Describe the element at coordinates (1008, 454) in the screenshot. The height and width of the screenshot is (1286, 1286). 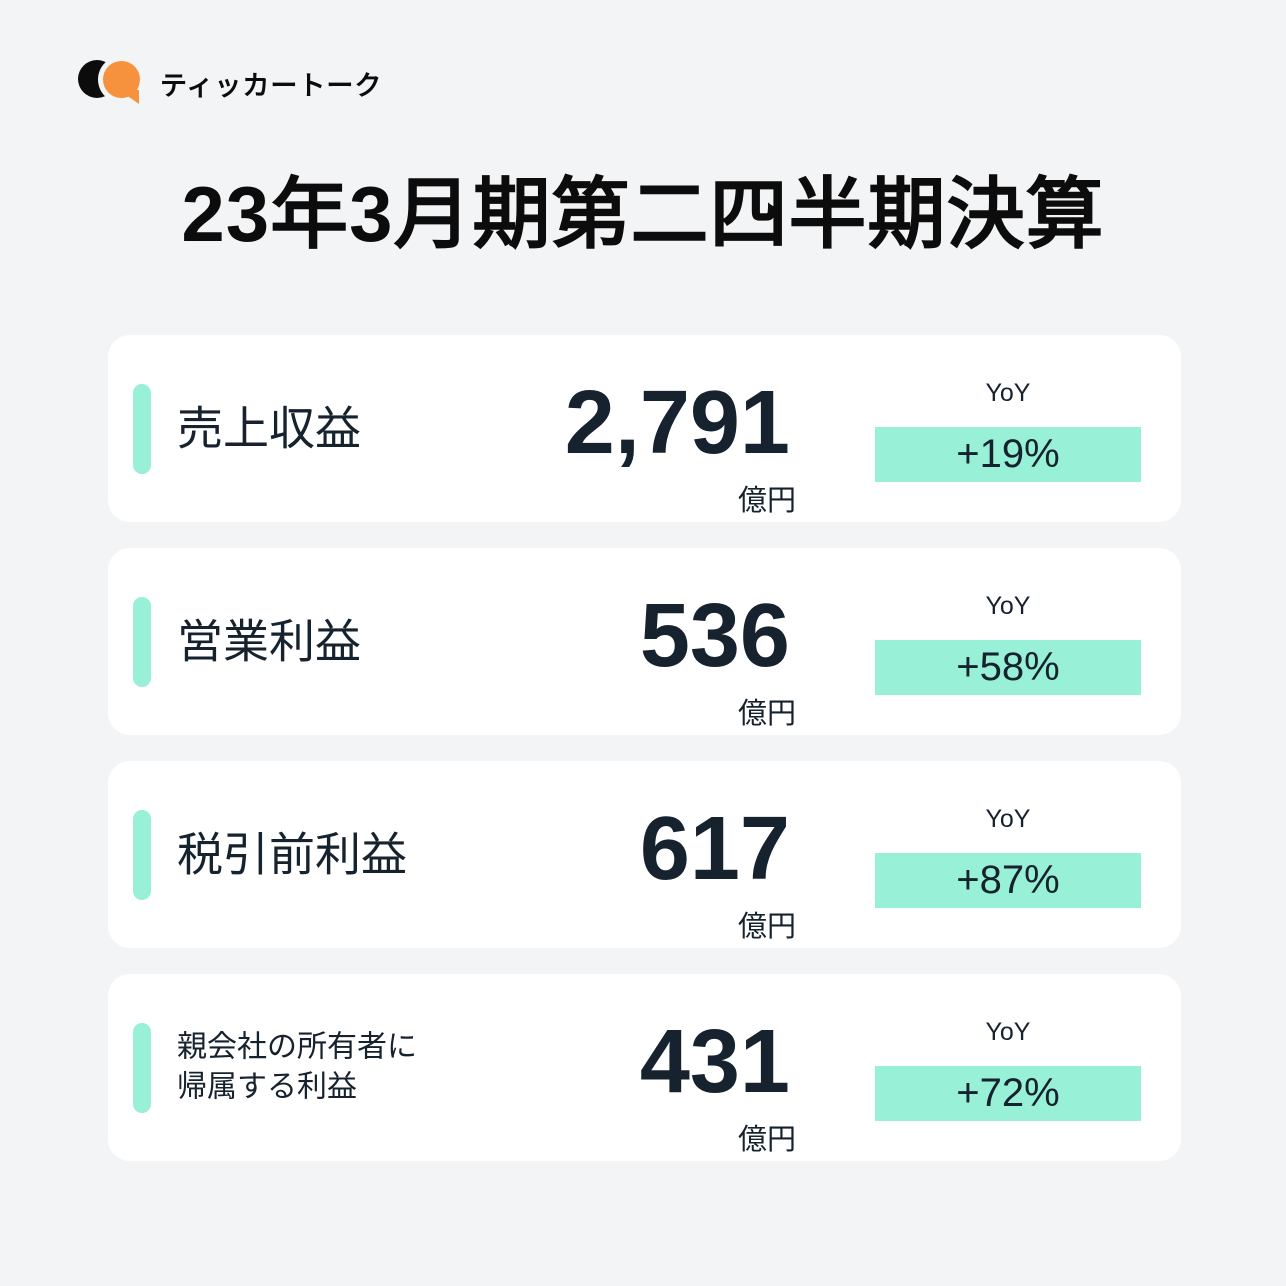
I see `yoy-badge: +19%` at that location.